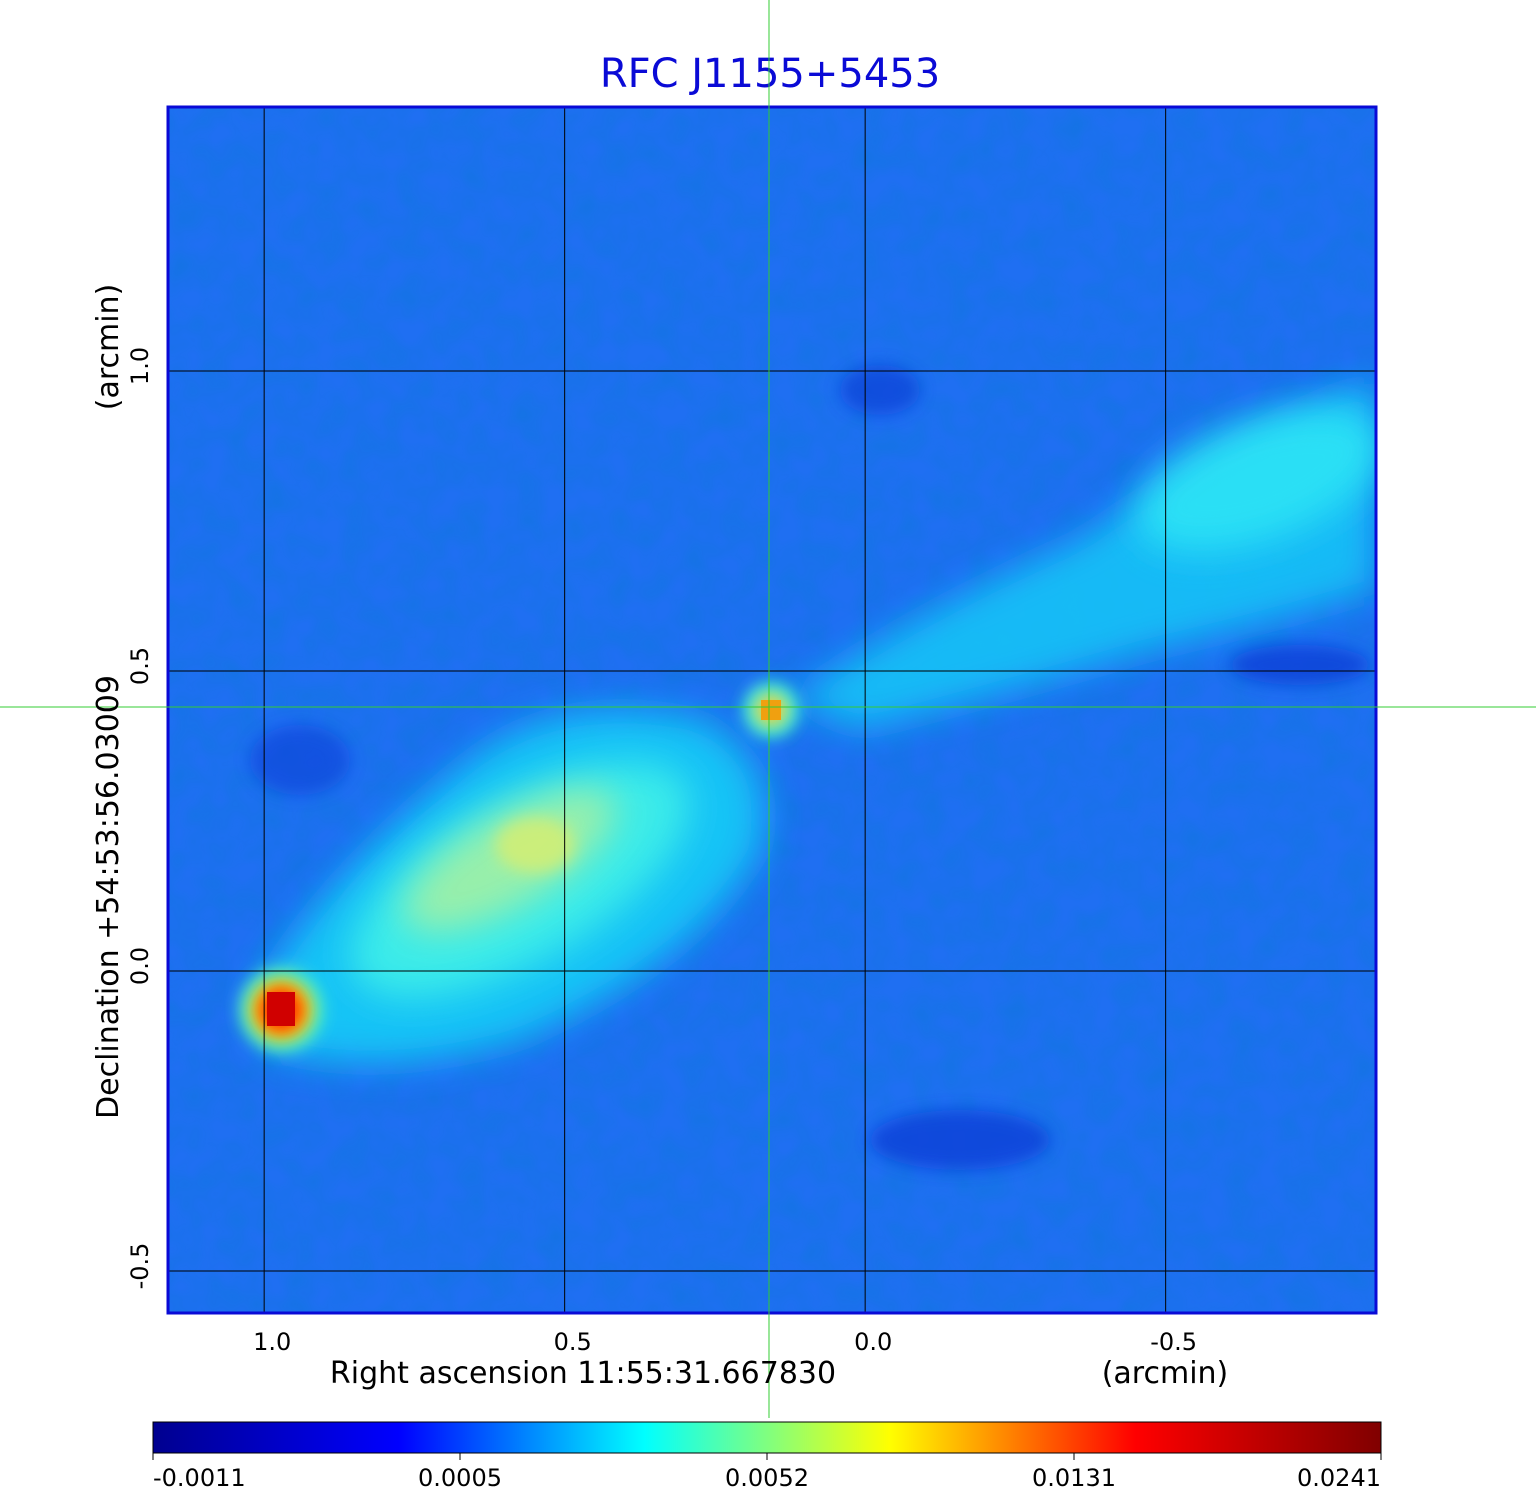 The width and height of the screenshot is (1536, 1511). What do you see at coordinates (767, 1437) in the screenshot?
I see `colorbar-gradient` at bounding box center [767, 1437].